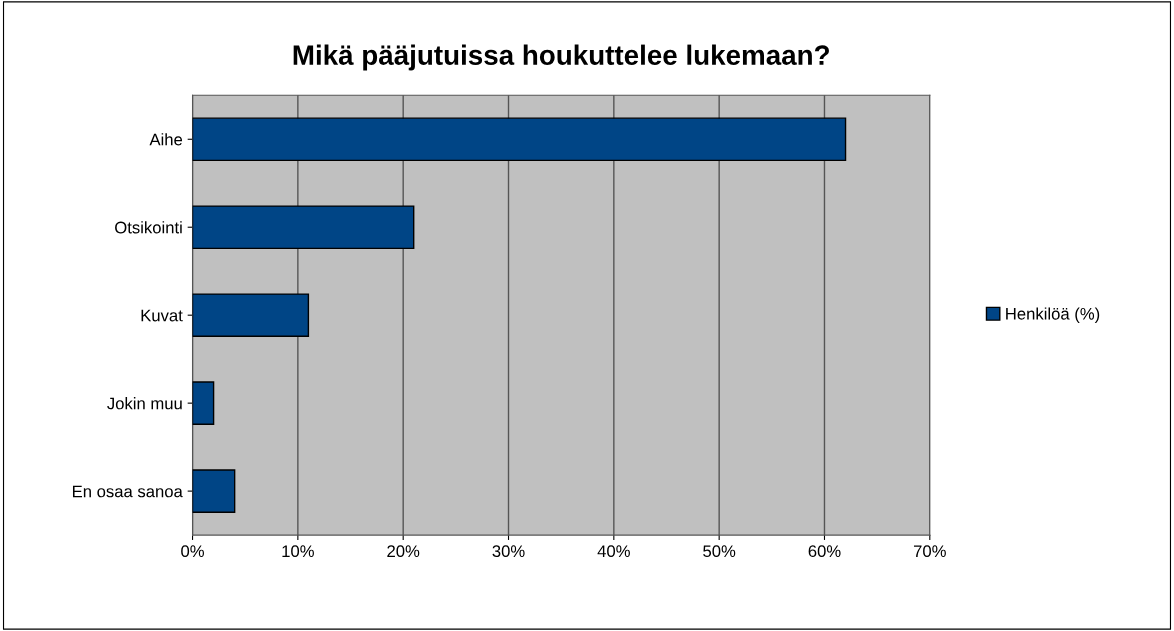  Describe the element at coordinates (824, 551) in the screenshot. I see `x-tick-label: 60%` at that location.